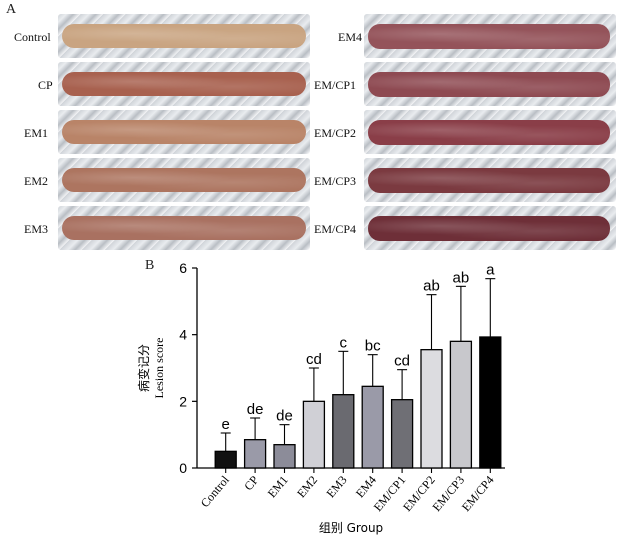  I want to click on photo-label-em-cp4: EM/CP4, so click(335, 229).